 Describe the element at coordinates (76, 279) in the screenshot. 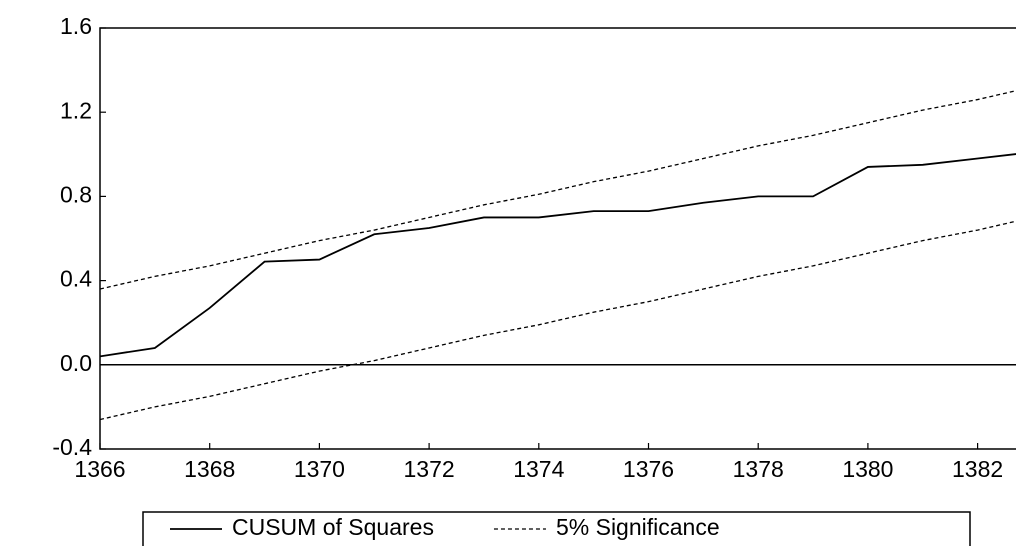

I see `y-tick-label: 0.4` at that location.